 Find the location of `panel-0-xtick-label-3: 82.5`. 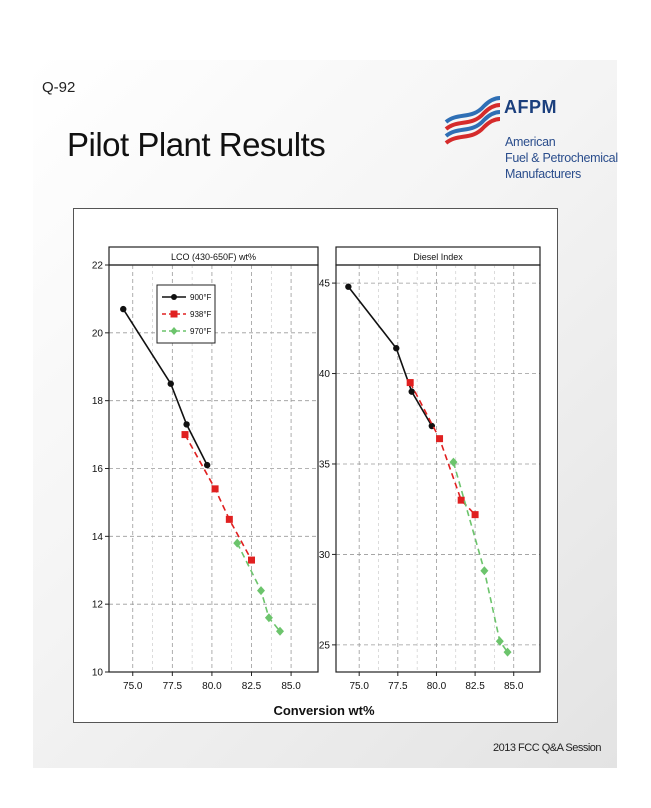

panel-0-xtick-label-3: 82.5 is located at coordinates (252, 686).